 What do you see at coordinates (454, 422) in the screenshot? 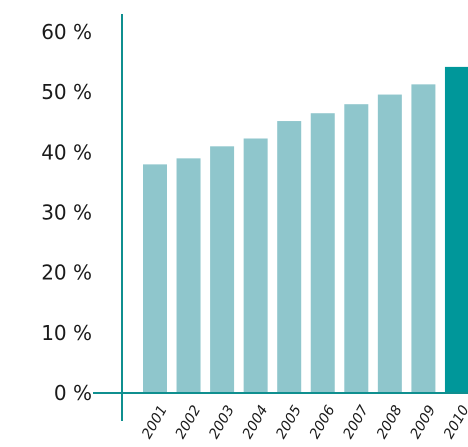
I see `x-tick-label: 2010` at bounding box center [454, 422].